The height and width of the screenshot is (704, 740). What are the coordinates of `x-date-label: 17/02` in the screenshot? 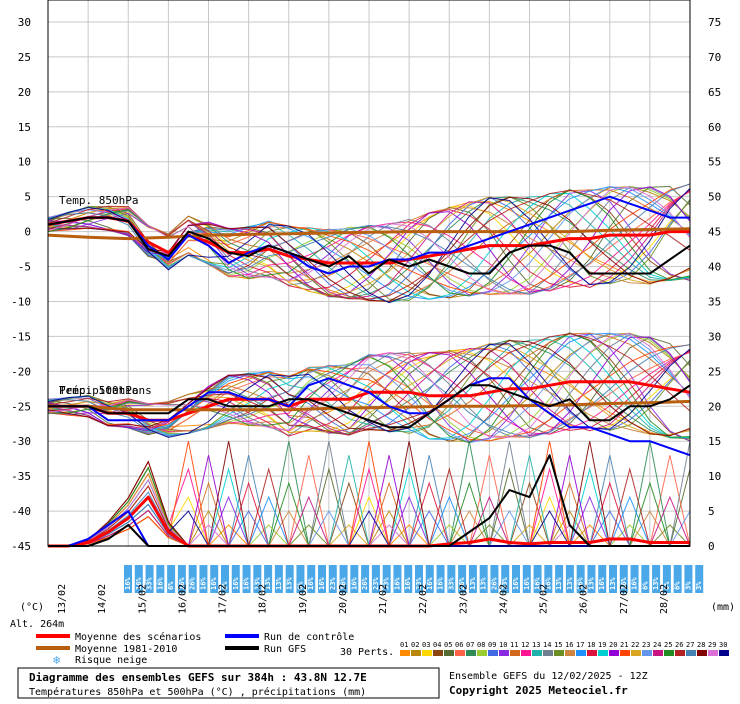 It's located at (223, 599).